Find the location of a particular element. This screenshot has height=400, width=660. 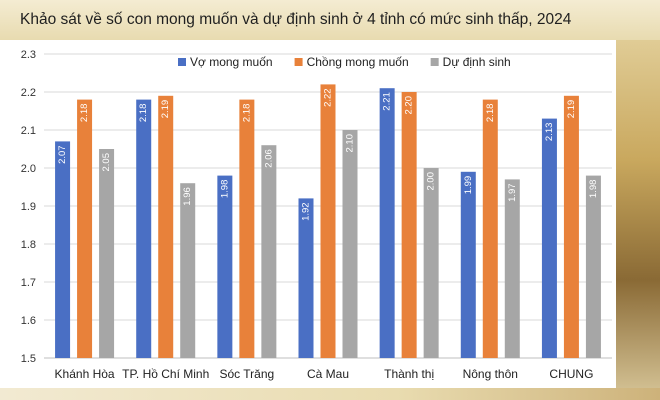

legend-label: Dự định sinh is located at coordinates (477, 62).